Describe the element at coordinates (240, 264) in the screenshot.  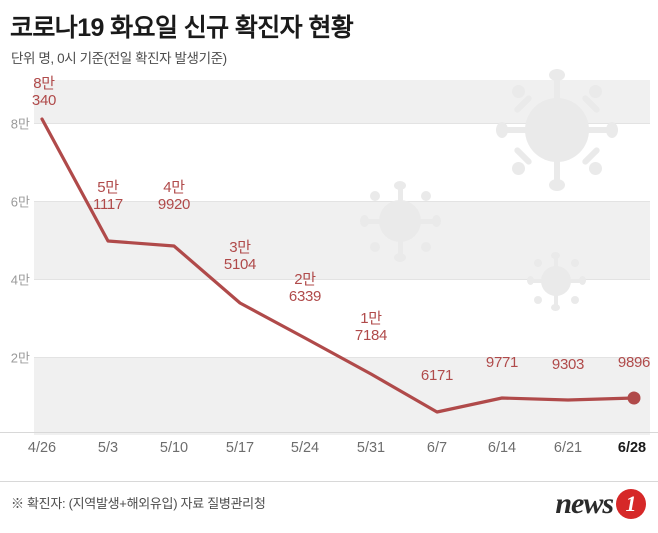
I see `data-label-line2: 5104` at that location.